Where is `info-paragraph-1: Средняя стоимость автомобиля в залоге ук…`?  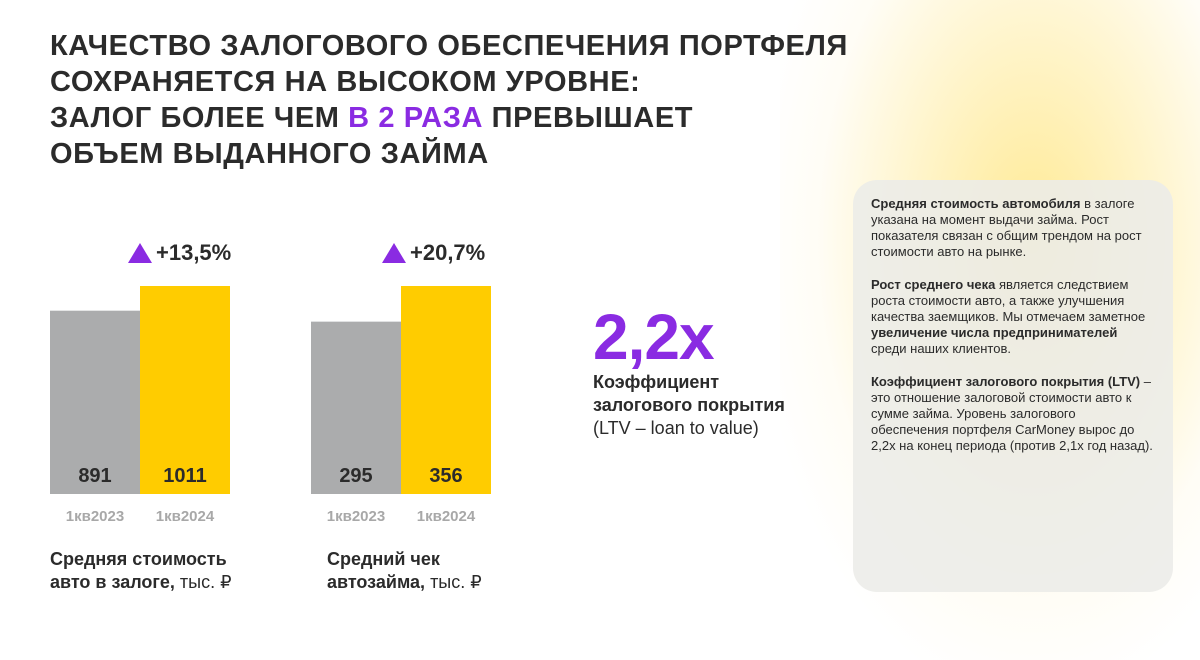
info-paragraph-1: Средняя стоимость автомобиля в залоге ук… is located at coordinates (1013, 228).